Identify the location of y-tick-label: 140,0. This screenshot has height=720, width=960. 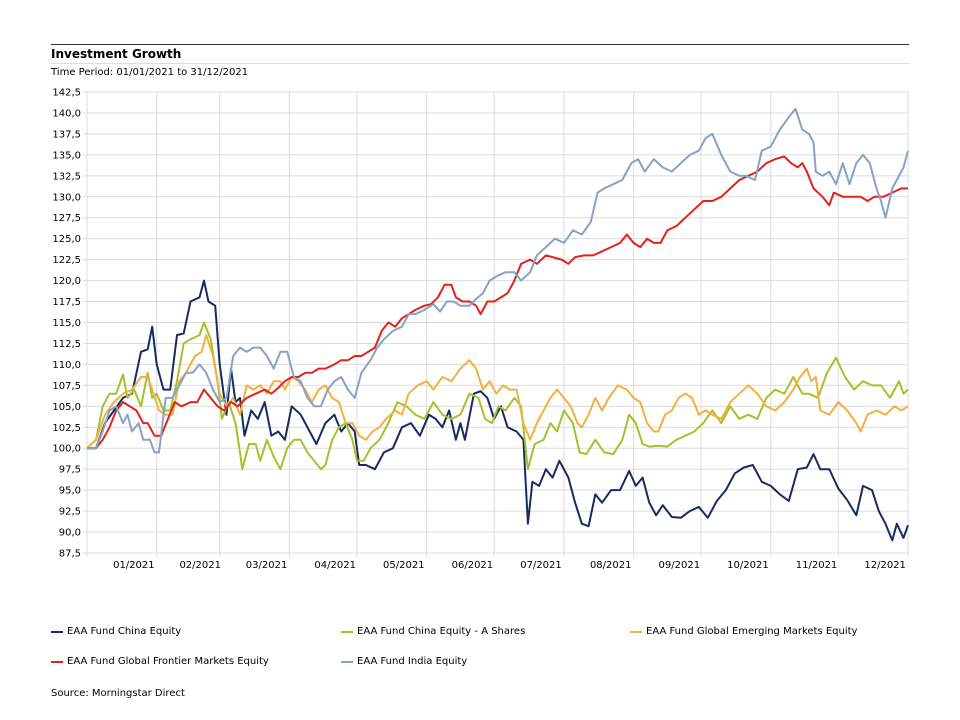
(66, 113).